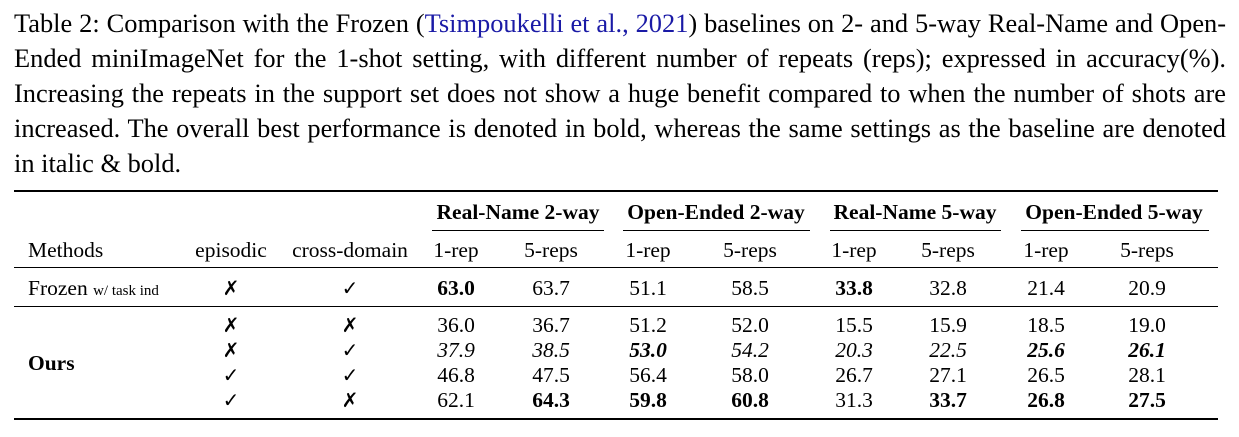 This screenshot has width=1239, height=437. What do you see at coordinates (1046, 288) in the screenshot?
I see `table-cell: 21.4` at bounding box center [1046, 288].